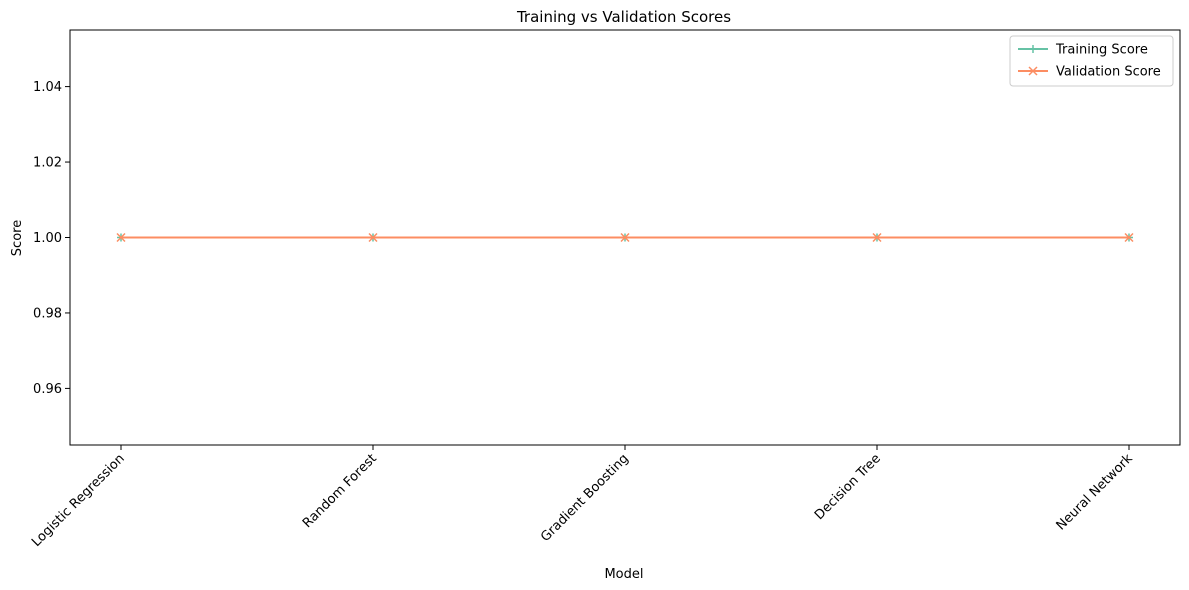 This screenshot has height=590, width=1189. What do you see at coordinates (17, 238) in the screenshot?
I see `y-axis-label: Score` at bounding box center [17, 238].